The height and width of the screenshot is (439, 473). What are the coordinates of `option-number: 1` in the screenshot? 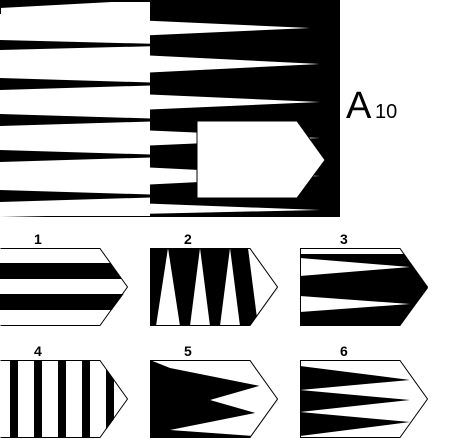 It's located at (38, 239).